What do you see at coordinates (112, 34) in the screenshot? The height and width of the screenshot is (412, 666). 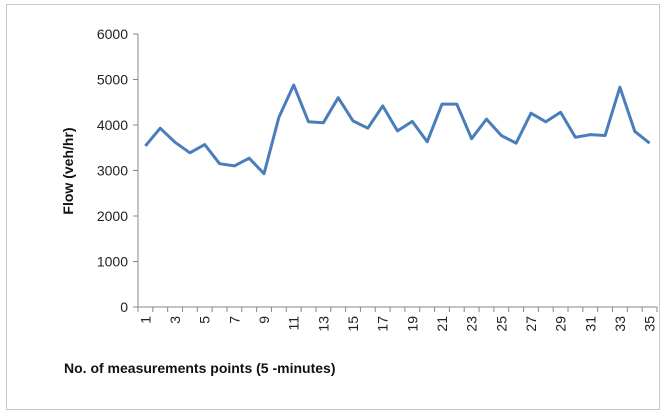 I see `y-tick-label: 6000` at bounding box center [112, 34].